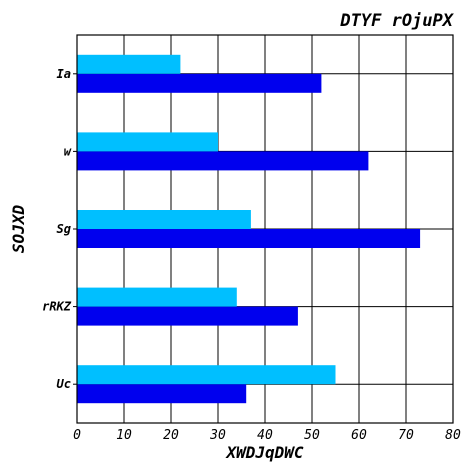 The width and height of the screenshot is (474, 474). What do you see at coordinates (171, 435) in the screenshot?
I see `x-tick-label: 20` at bounding box center [171, 435].